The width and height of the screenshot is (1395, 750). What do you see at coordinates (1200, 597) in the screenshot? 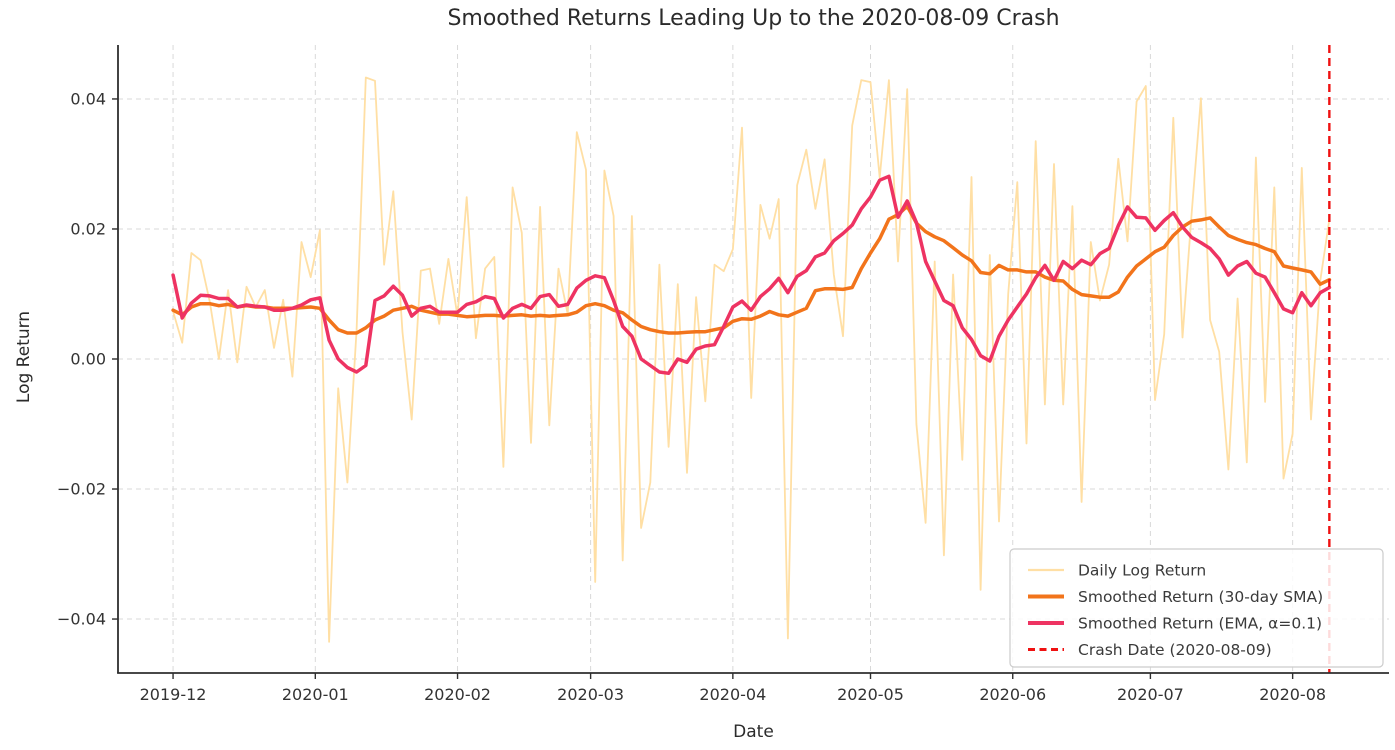
I see `legend-label-1: Smoothed Return (30-day SMA)` at bounding box center [1200, 597].